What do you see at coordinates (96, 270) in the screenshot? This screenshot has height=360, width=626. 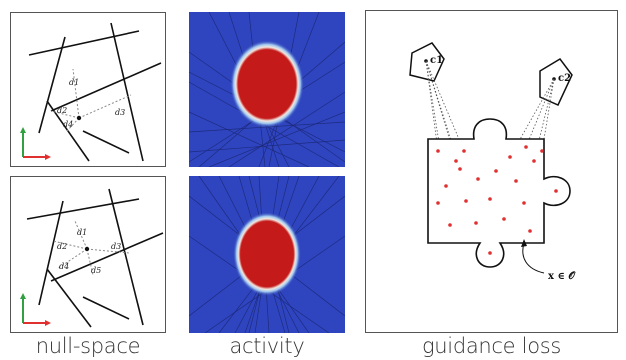 I see `distance-label: d5` at bounding box center [96, 270].